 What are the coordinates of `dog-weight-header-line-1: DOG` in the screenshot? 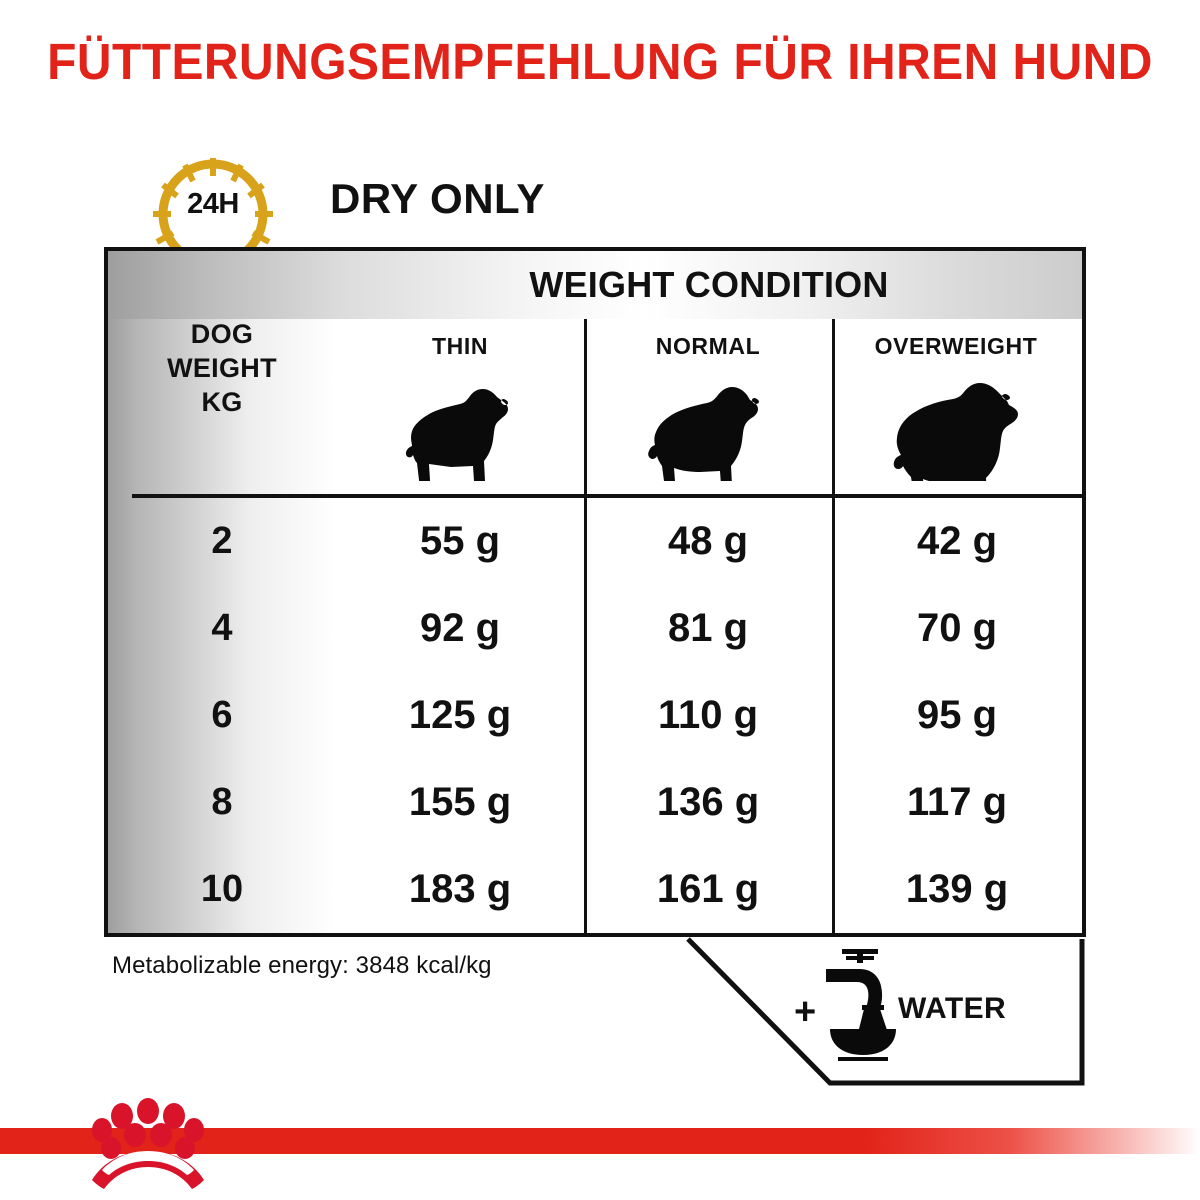 It's located at (222, 334).